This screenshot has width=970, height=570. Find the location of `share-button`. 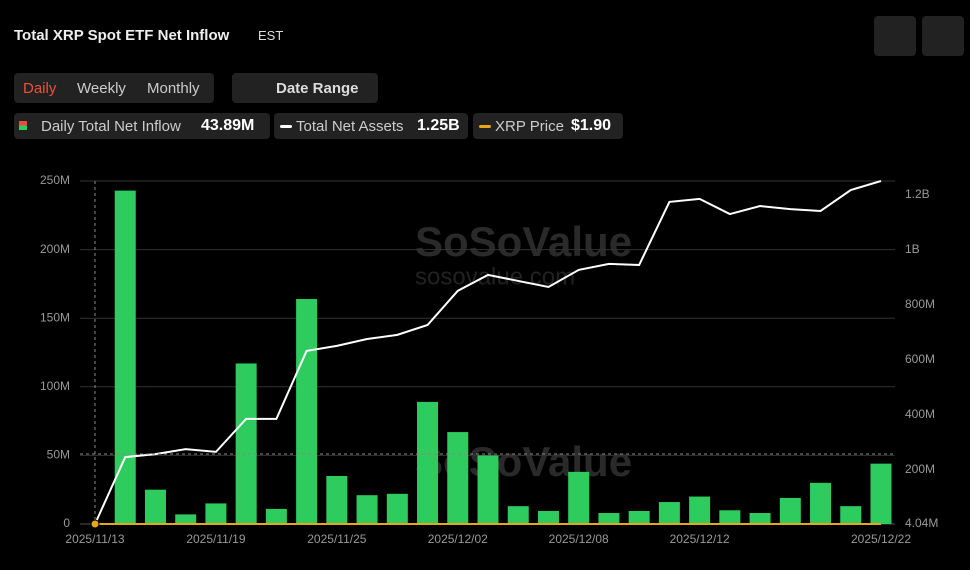

share-button is located at coordinates (943, 36).